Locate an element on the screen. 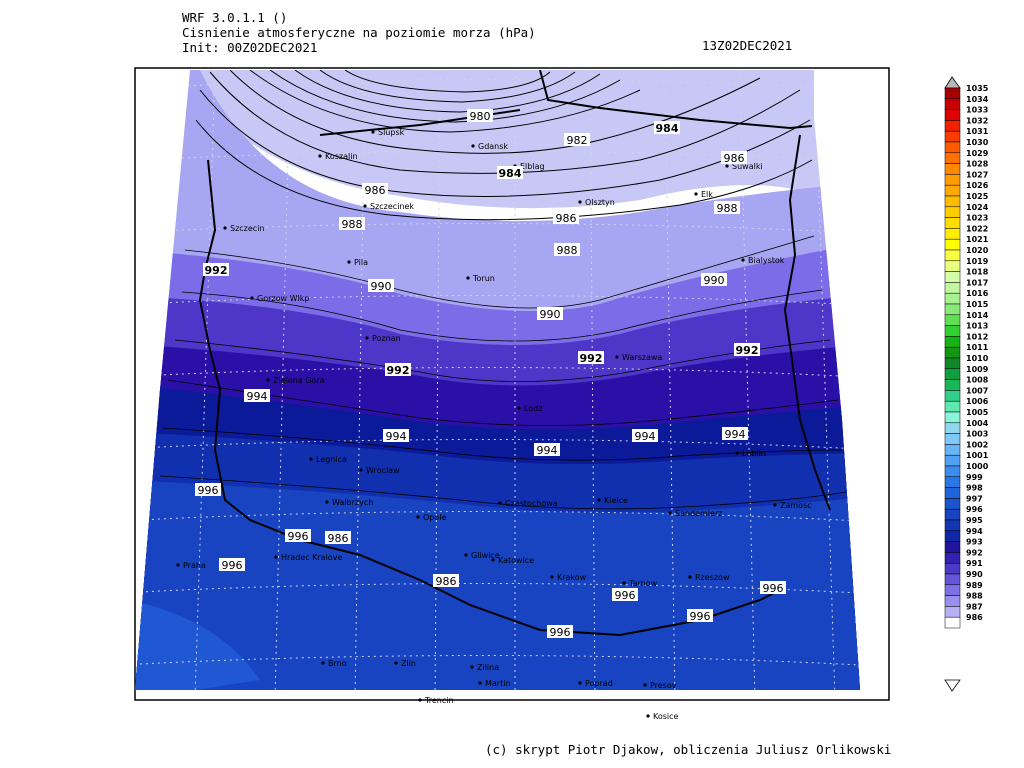 The width and height of the screenshot is (1024, 768). city-marker: Katowice is located at coordinates (512, 560).